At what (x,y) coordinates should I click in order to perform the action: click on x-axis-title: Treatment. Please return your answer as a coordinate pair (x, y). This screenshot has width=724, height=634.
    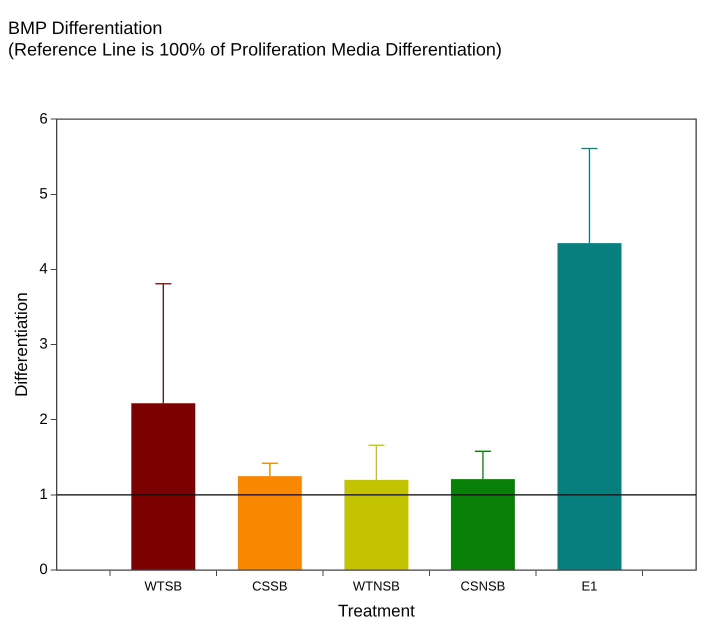
    Looking at the image, I should click on (377, 610).